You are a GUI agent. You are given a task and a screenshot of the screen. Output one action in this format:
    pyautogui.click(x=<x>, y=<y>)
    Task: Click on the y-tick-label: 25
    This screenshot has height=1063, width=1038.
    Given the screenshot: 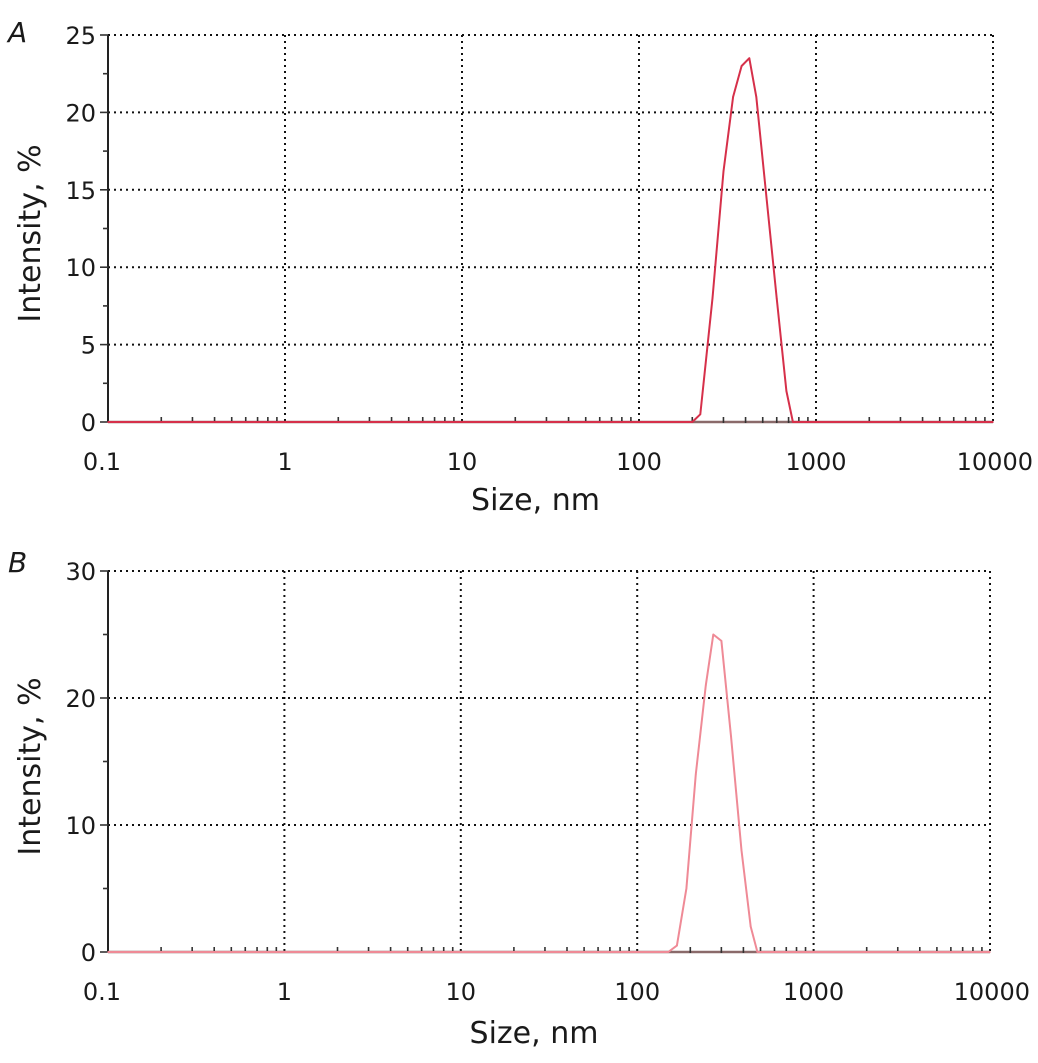 What is the action you would take?
    pyautogui.click(x=80, y=36)
    